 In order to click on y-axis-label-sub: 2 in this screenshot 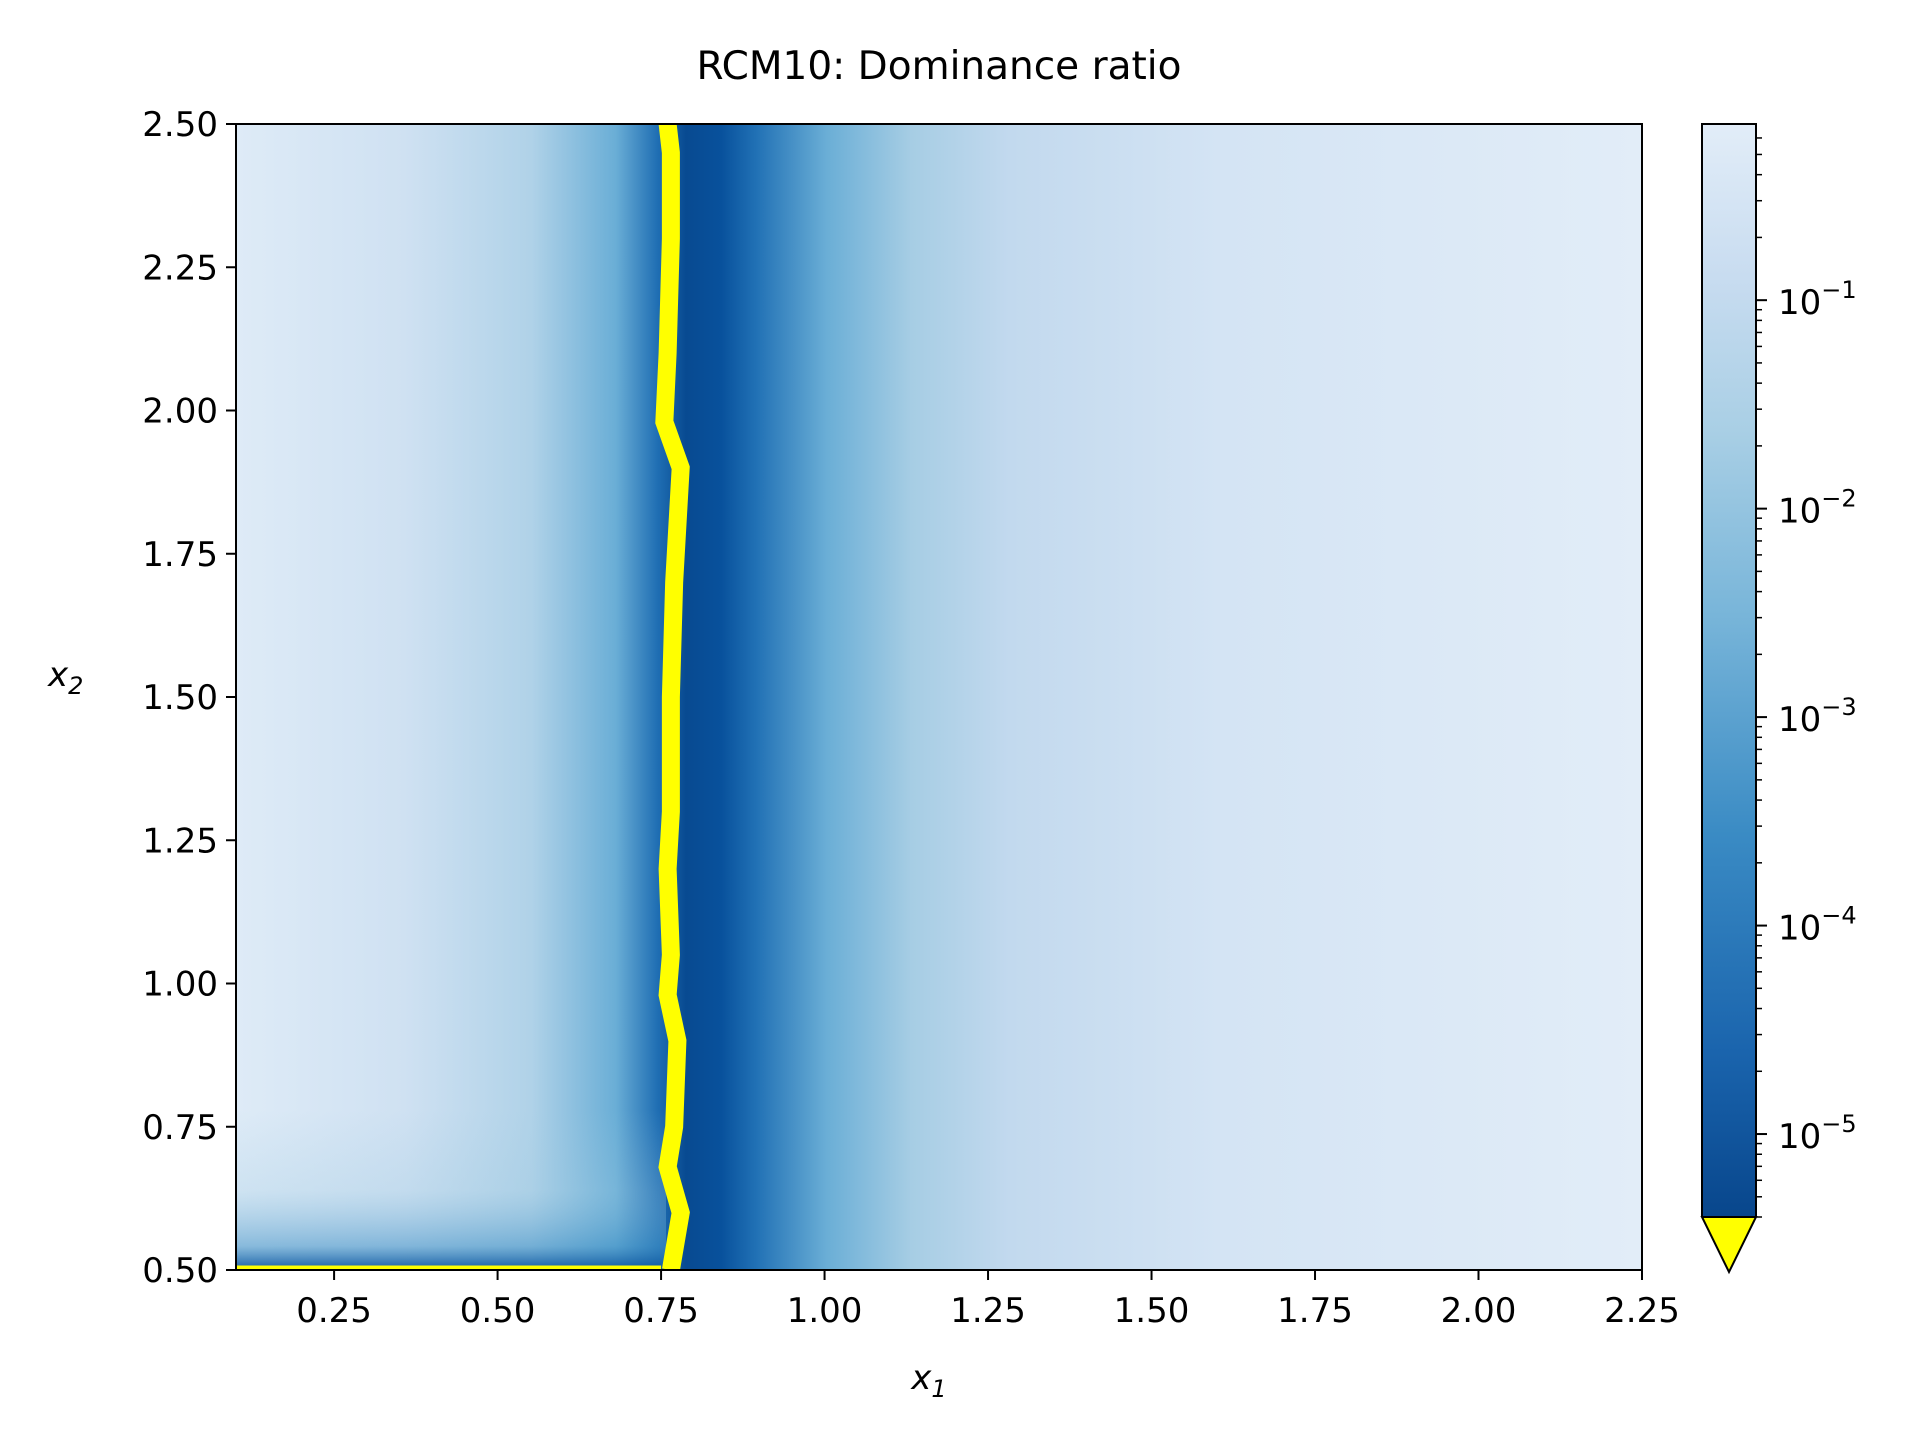, I will do `click(75, 686)`.